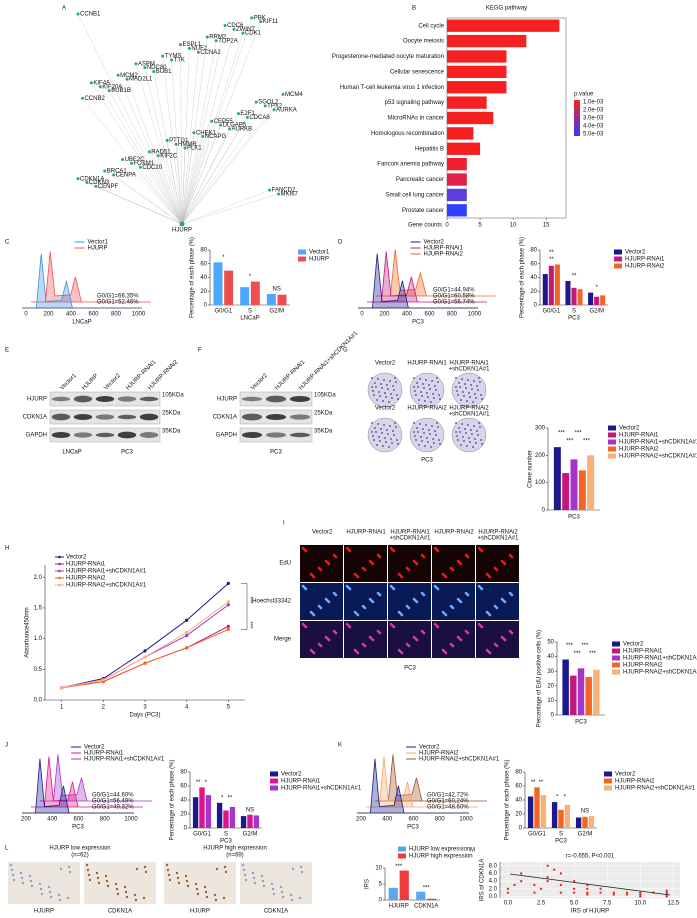 The width and height of the screenshot is (697, 918). I want to click on colony-xlabel: PC3, so click(427, 461).